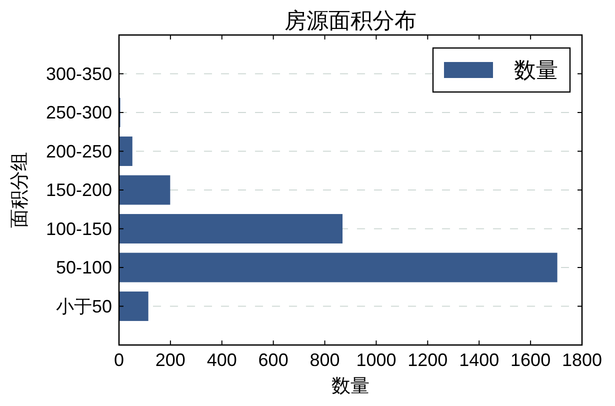  I want to click on x-tick-label: 1200, so click(428, 360).